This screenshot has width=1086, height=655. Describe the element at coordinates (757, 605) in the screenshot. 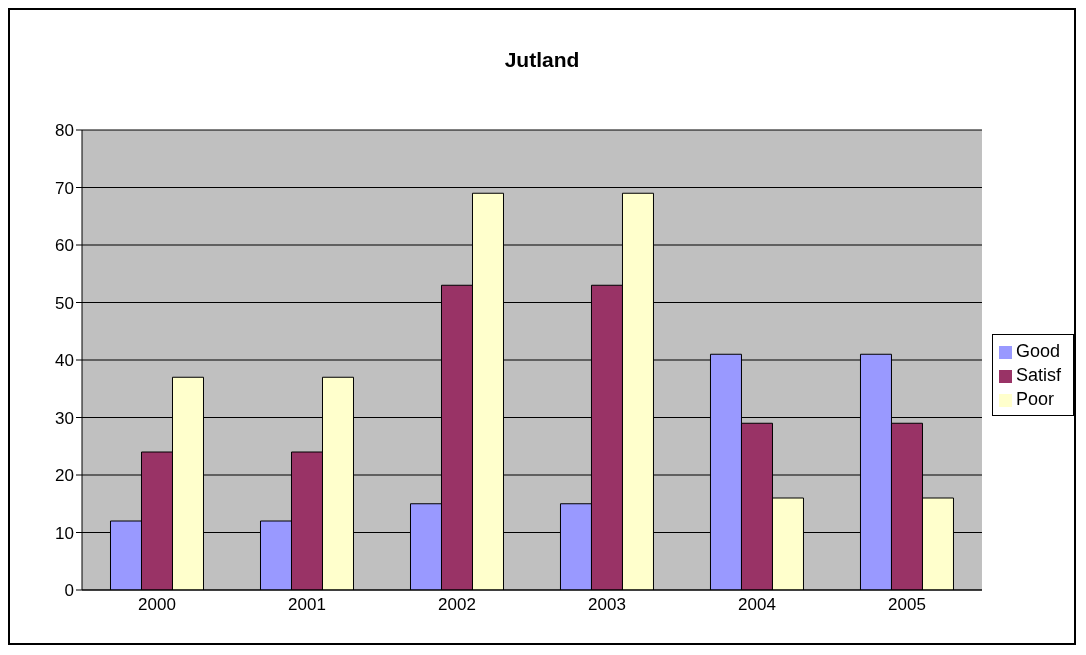

I see `x-tick-label: 2004` at that location.